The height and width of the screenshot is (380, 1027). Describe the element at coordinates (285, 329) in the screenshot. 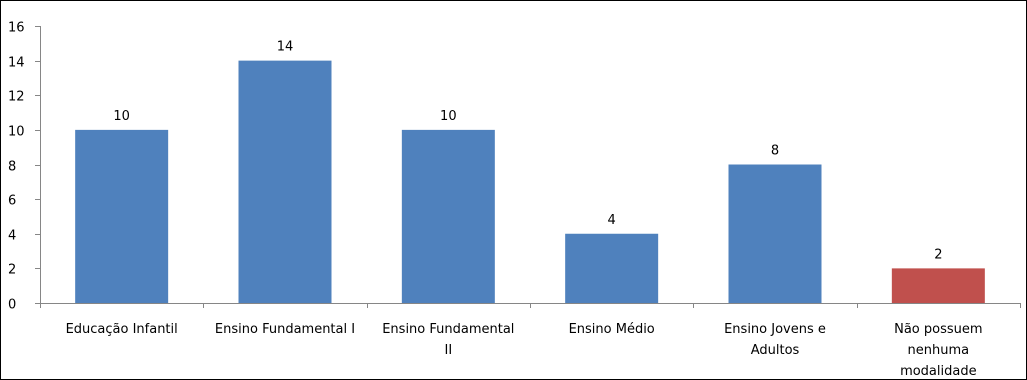

I see `category-label: Ensino Fundamental I` at that location.